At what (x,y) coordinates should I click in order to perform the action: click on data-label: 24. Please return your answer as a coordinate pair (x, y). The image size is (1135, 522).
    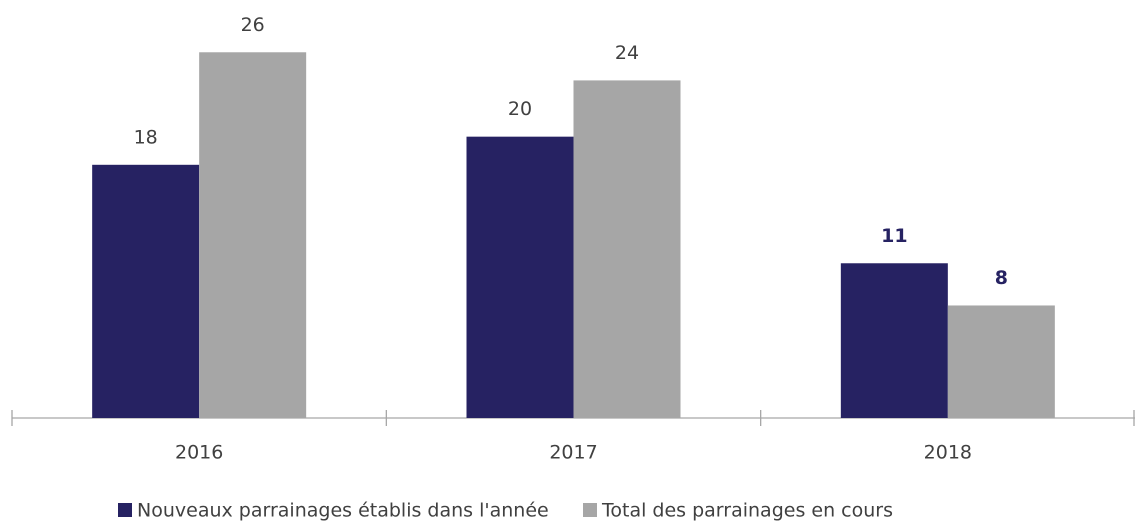
    Looking at the image, I should click on (627, 53).